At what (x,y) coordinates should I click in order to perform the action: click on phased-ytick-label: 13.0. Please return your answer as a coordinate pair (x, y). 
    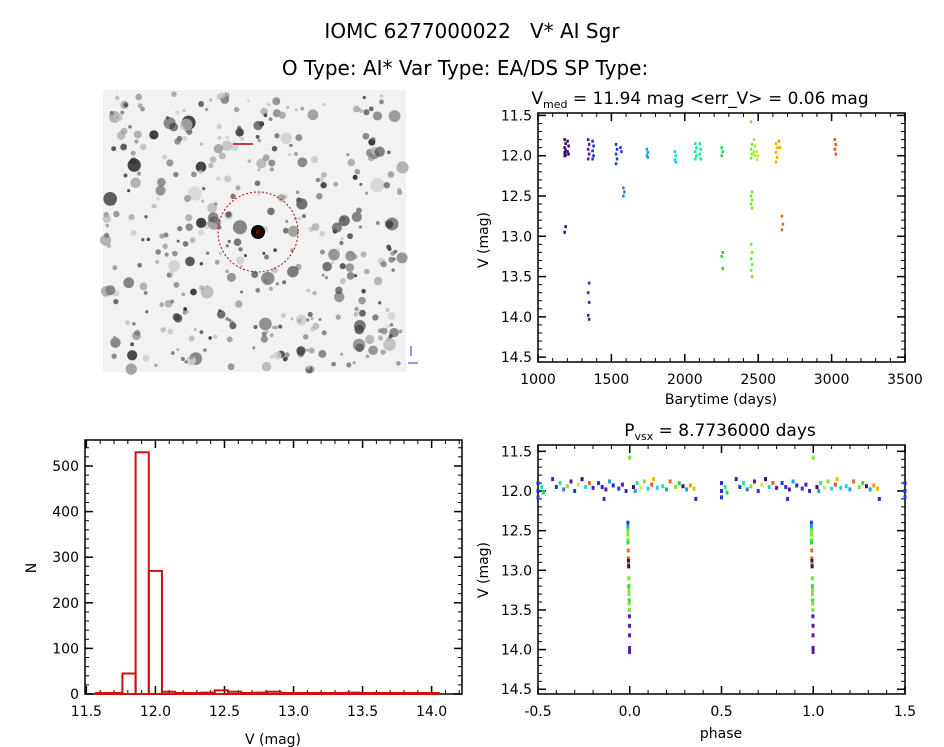
    Looking at the image, I should click on (516, 571).